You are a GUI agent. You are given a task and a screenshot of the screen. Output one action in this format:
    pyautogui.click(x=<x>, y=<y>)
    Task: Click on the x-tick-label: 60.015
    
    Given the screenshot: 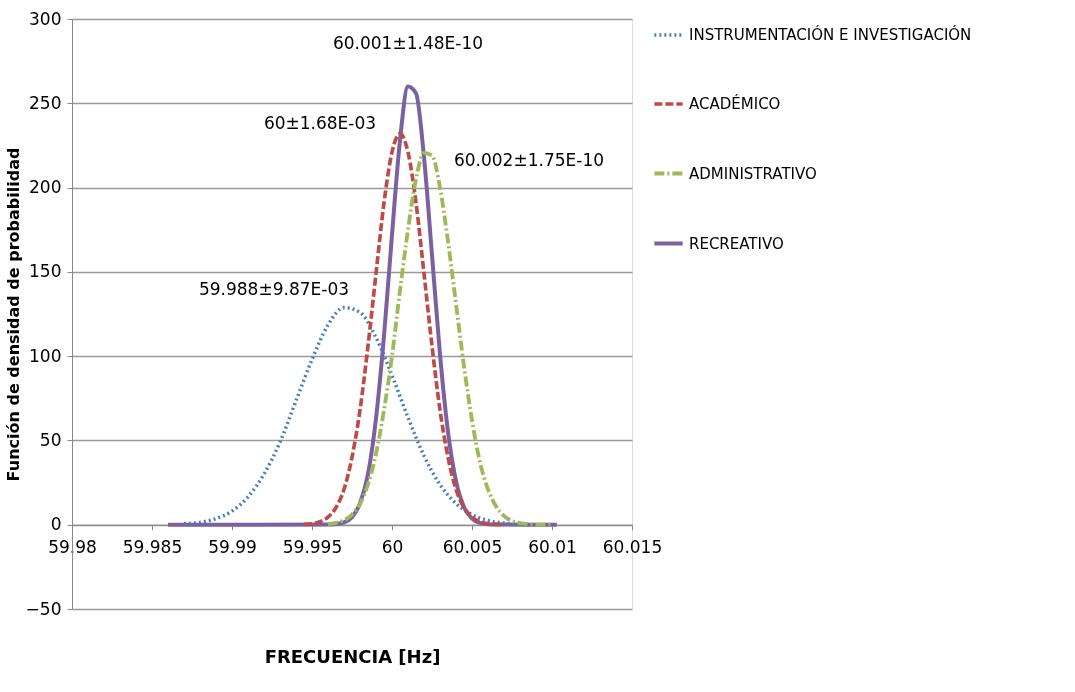 What is the action you would take?
    pyautogui.click(x=632, y=547)
    